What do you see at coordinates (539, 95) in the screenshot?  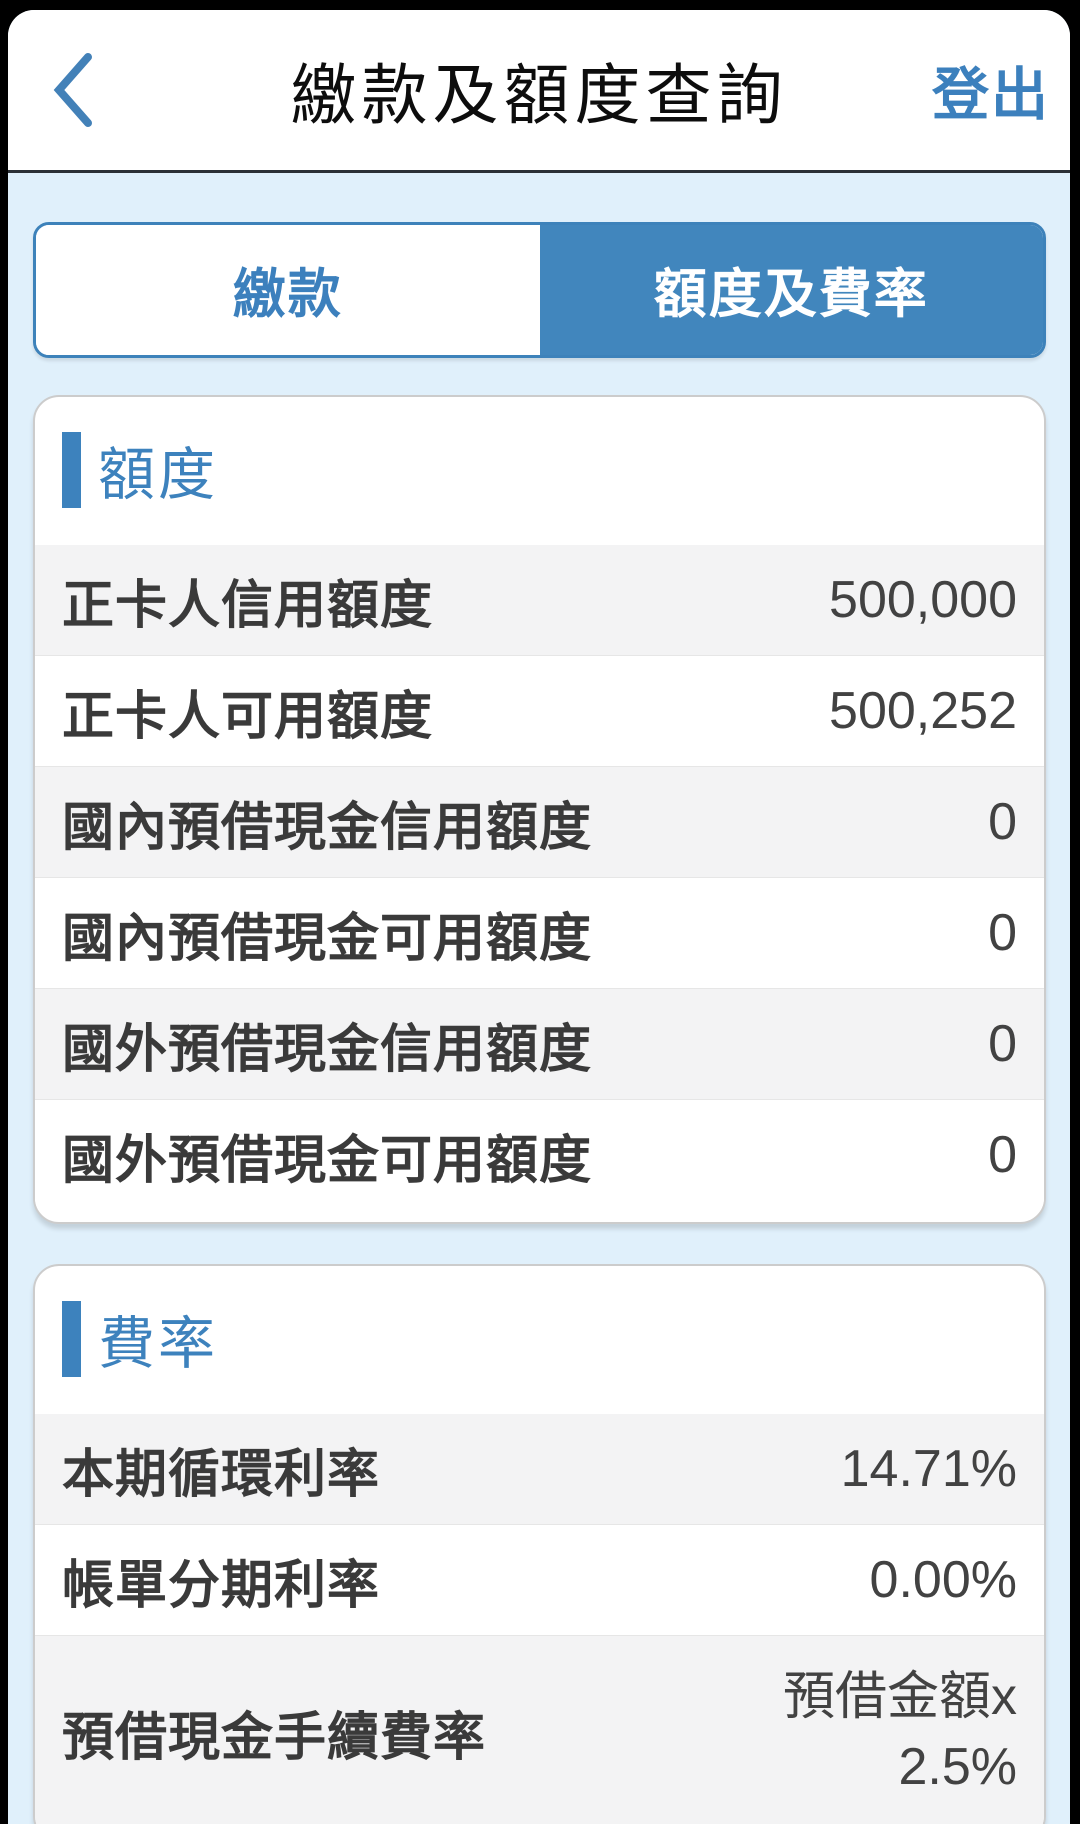 I see `page-title: 繳款及額度查詢` at bounding box center [539, 95].